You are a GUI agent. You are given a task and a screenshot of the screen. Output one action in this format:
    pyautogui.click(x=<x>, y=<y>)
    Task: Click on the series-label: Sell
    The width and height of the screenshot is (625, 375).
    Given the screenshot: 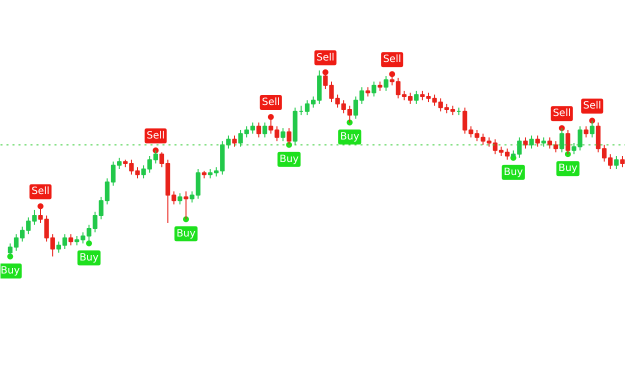 What is the action you would take?
    pyautogui.click(x=325, y=58)
    